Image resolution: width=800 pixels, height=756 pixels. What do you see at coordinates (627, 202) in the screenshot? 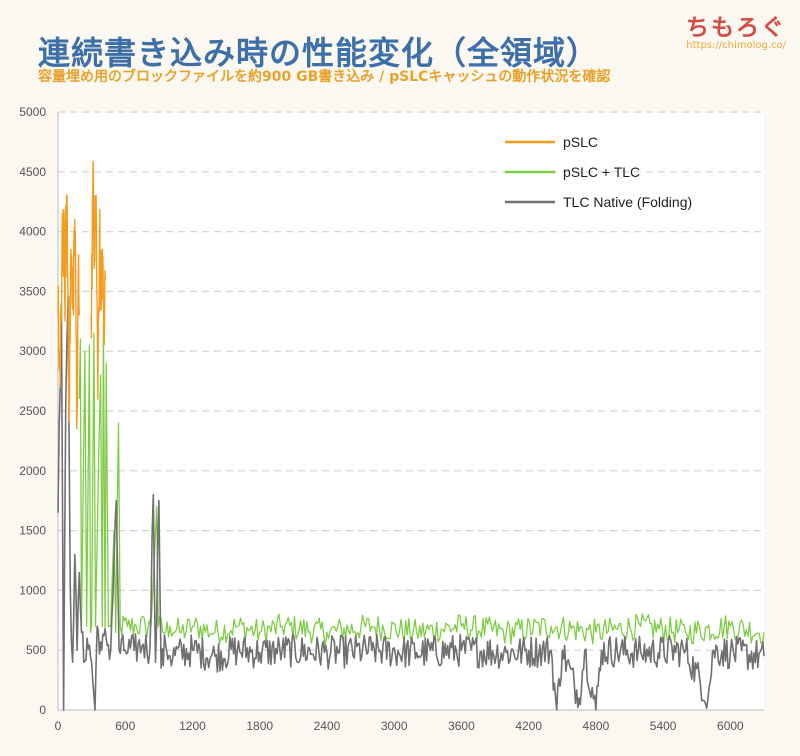
I see `legend-label: TLC Native (Folding)` at bounding box center [627, 202].